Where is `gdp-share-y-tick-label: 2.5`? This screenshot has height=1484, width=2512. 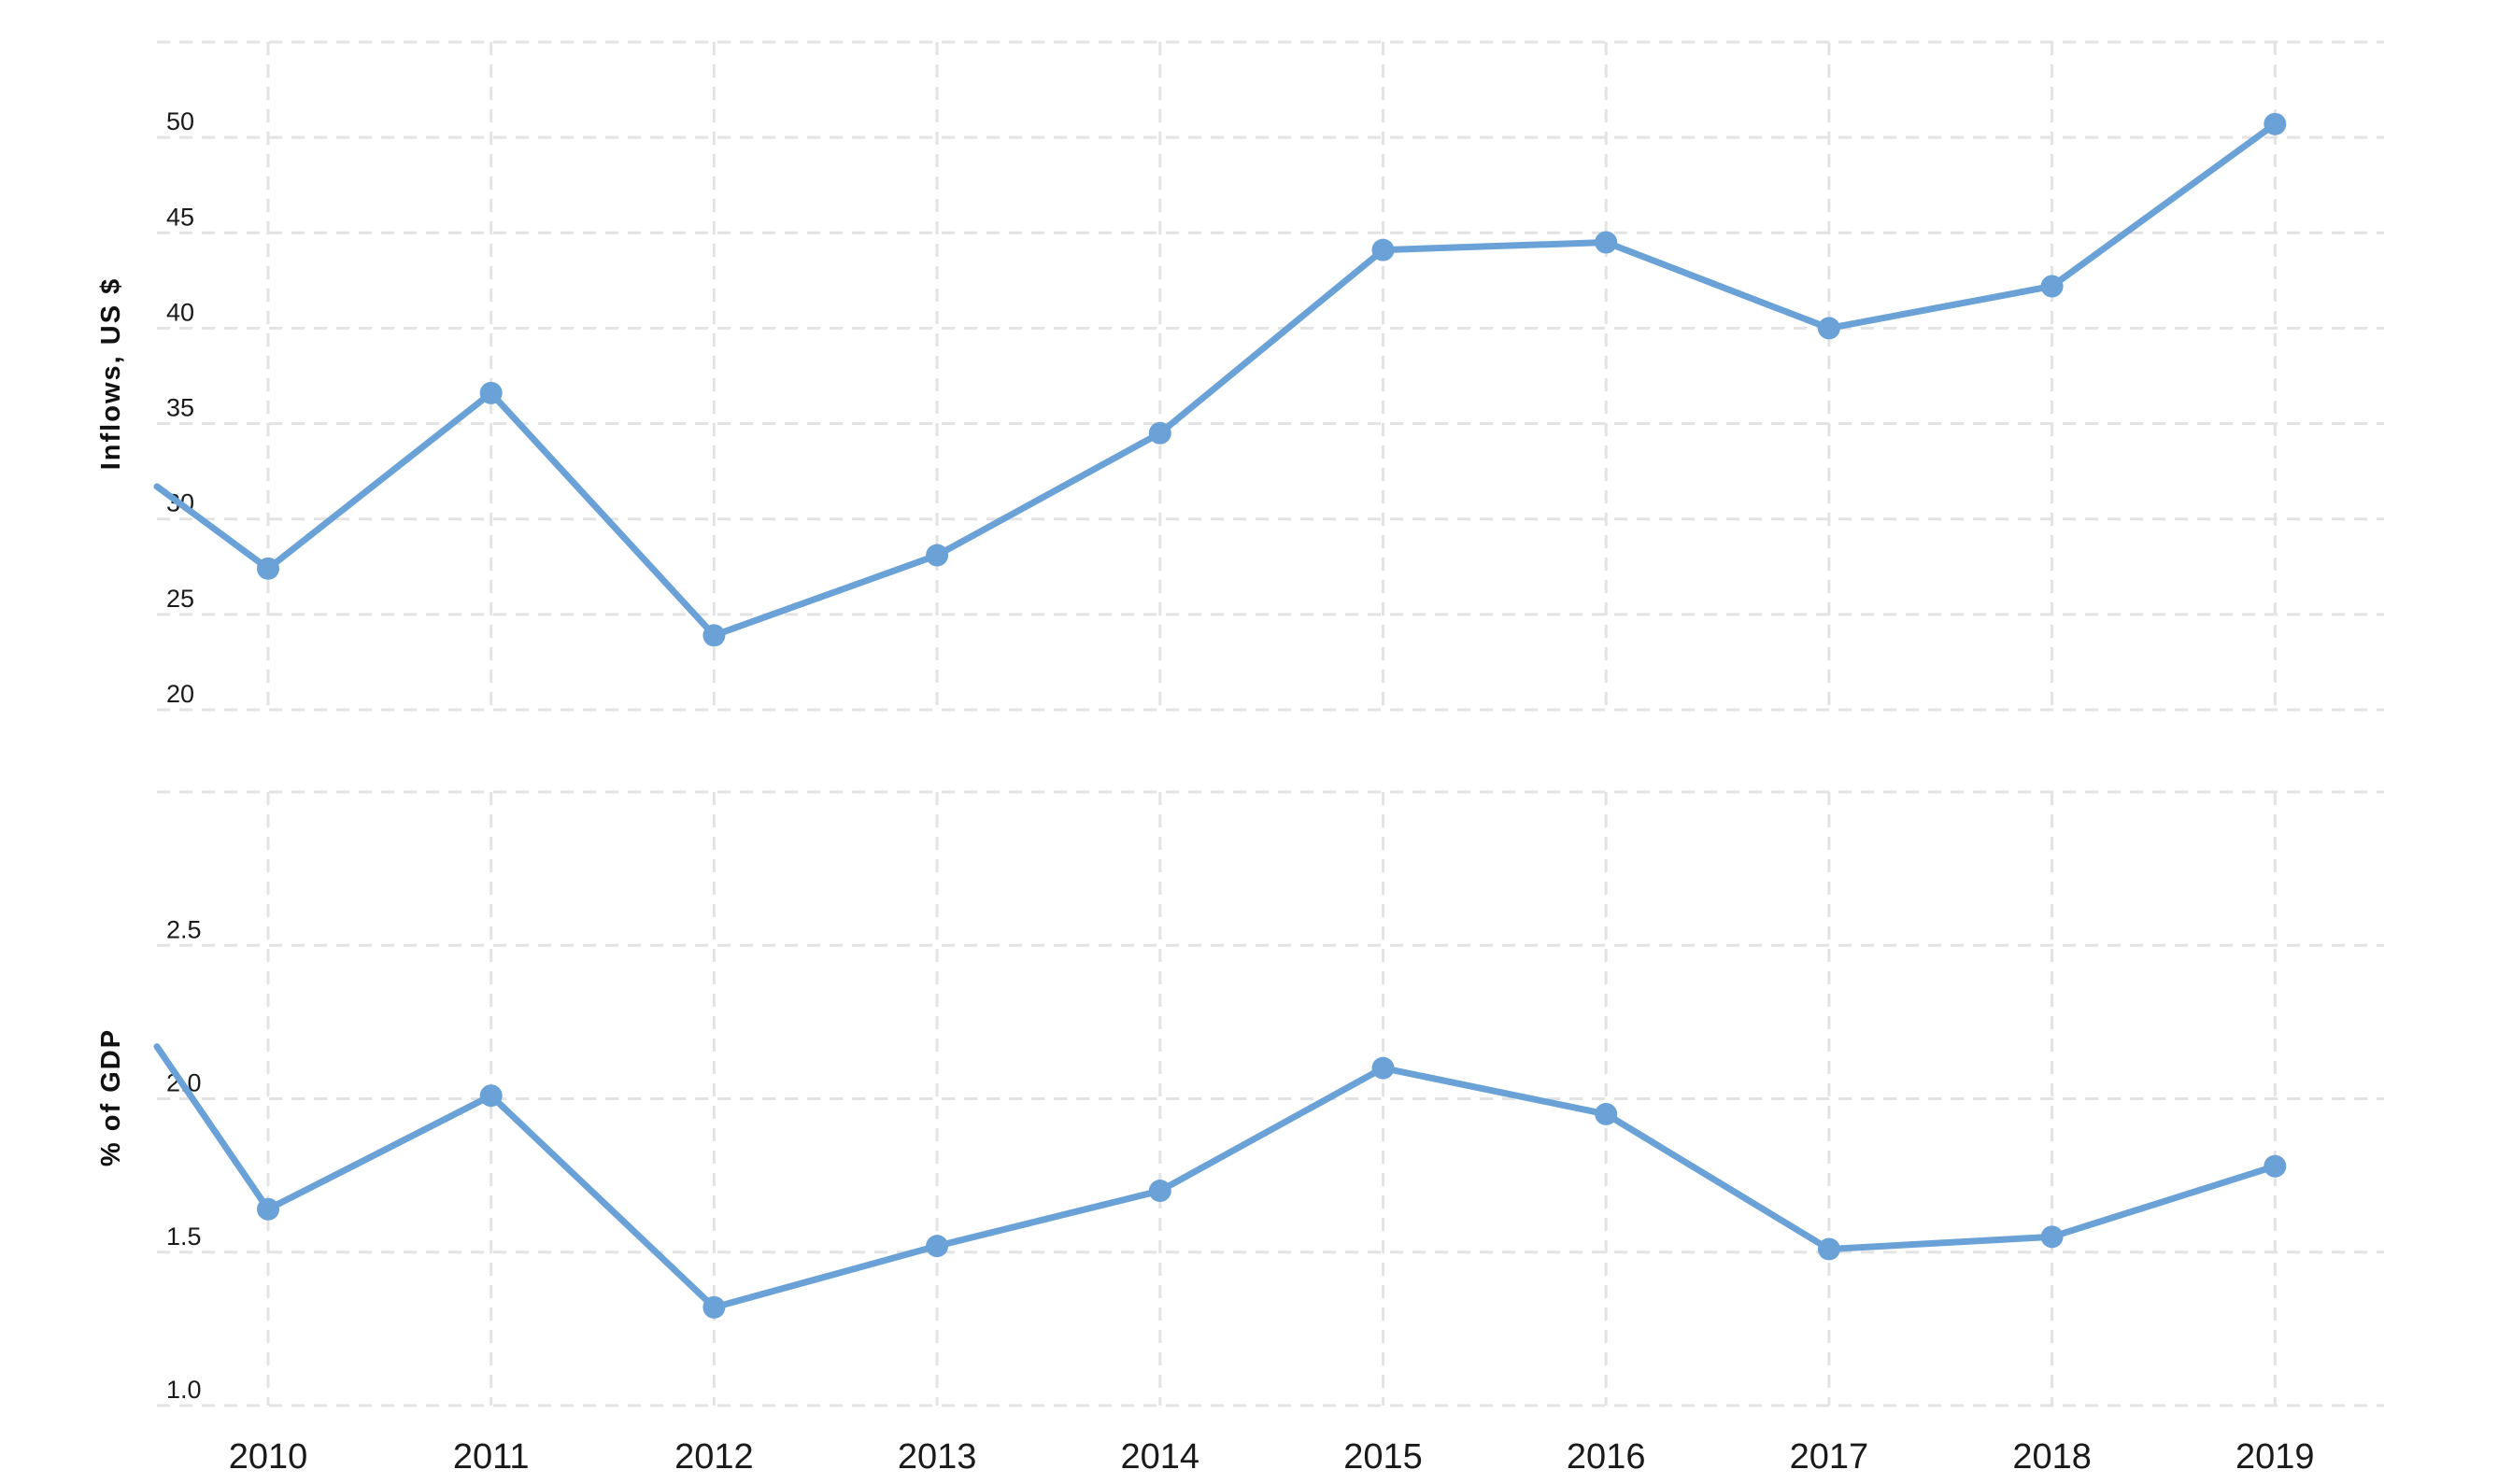
gdp-share-y-tick-label: 2.5 is located at coordinates (184, 929).